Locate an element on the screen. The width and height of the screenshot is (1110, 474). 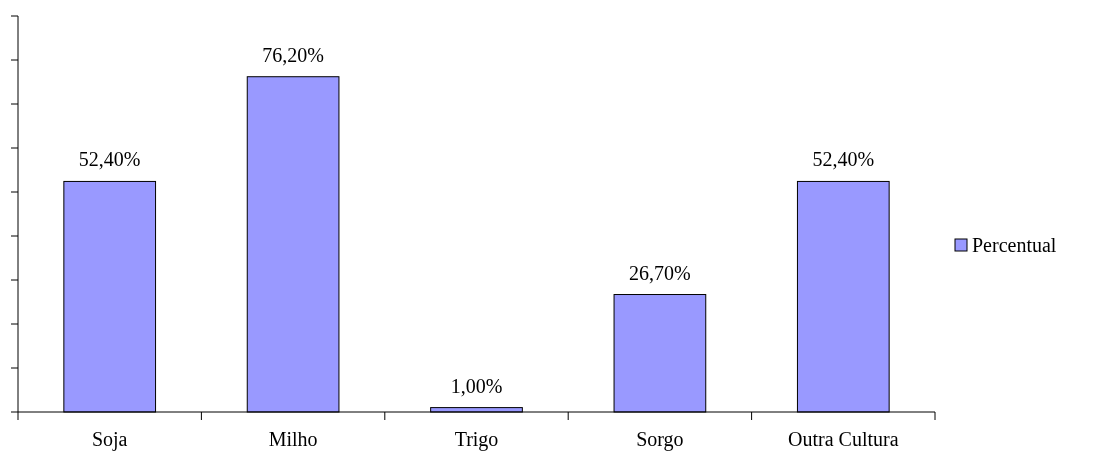
data-label: 1,00% is located at coordinates (476, 385).